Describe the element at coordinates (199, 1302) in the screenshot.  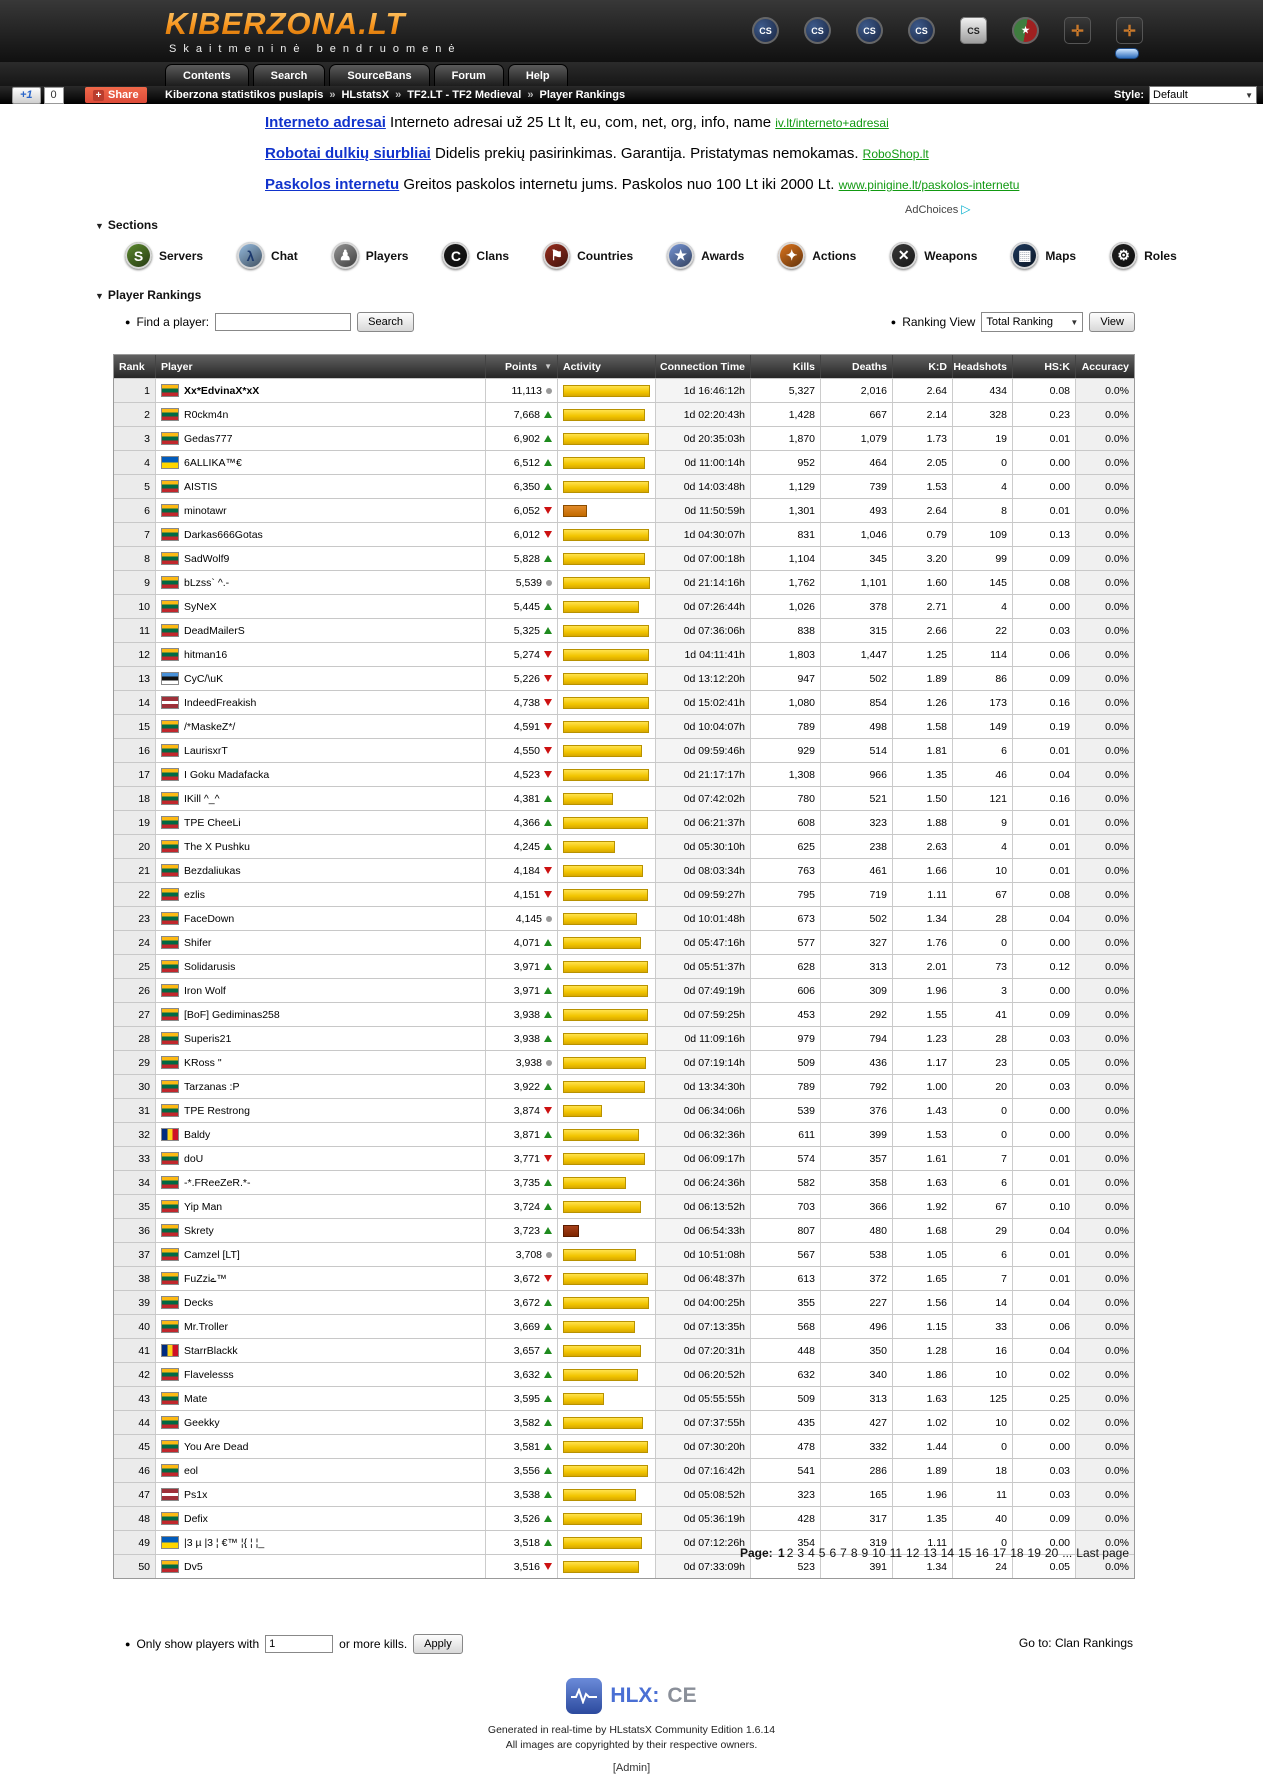
I see `player-name-link: Decks` at that location.